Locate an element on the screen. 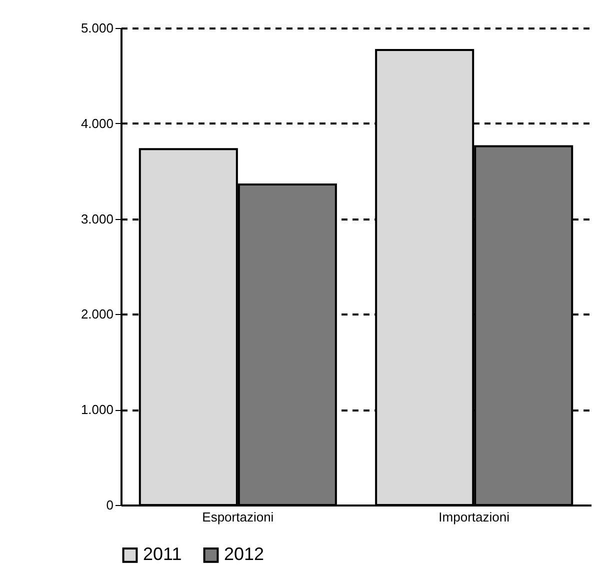  y-tick-label: 5.000 is located at coordinates (97, 28).